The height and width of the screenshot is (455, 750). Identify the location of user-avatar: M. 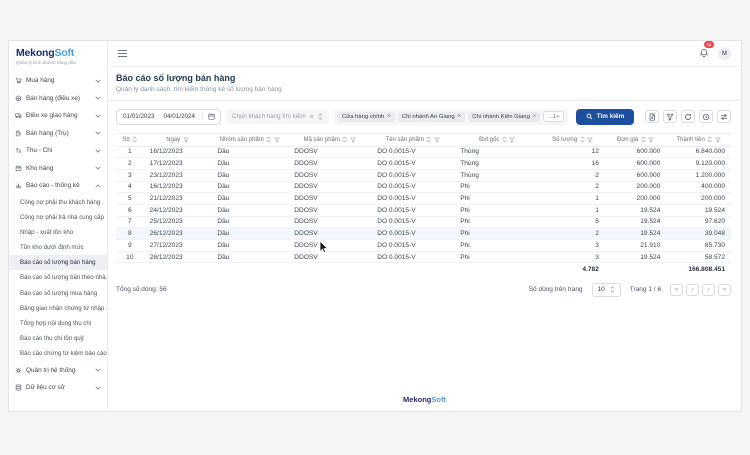
(724, 53).